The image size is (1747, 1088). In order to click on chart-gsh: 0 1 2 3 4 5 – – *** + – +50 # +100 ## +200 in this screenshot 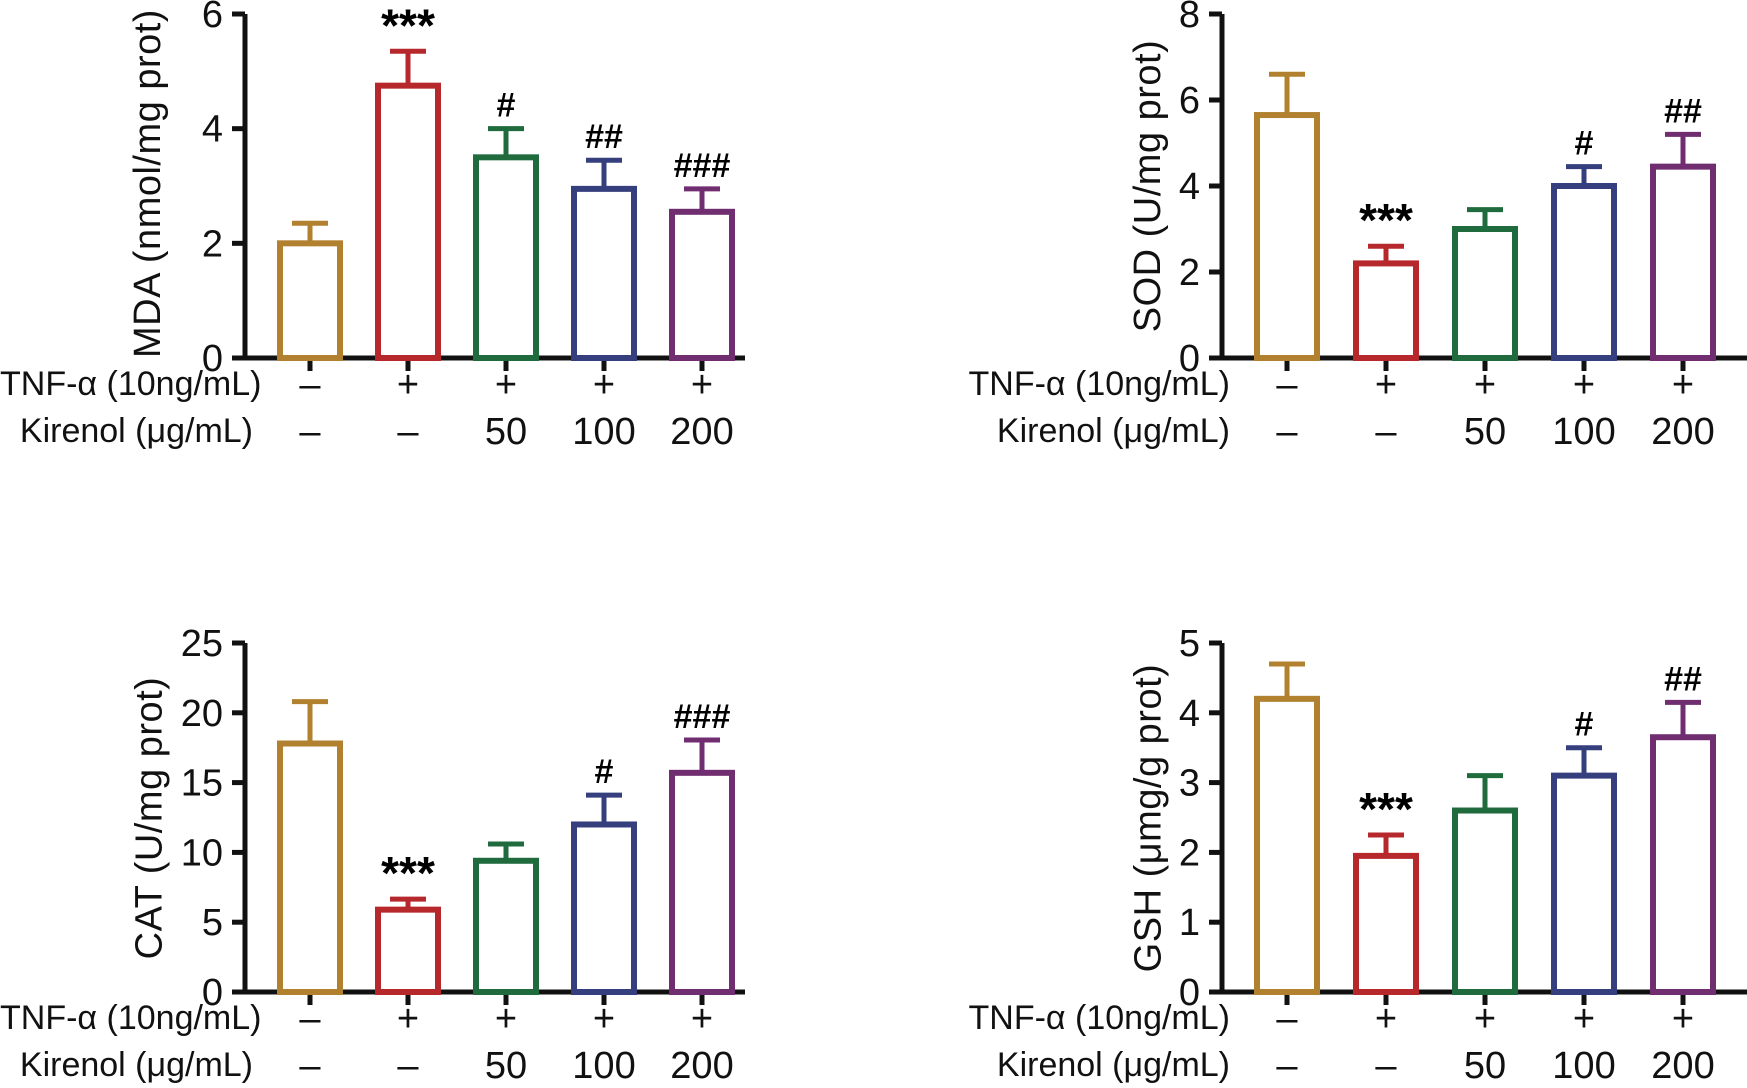, I will do `click(1463, 855)`.